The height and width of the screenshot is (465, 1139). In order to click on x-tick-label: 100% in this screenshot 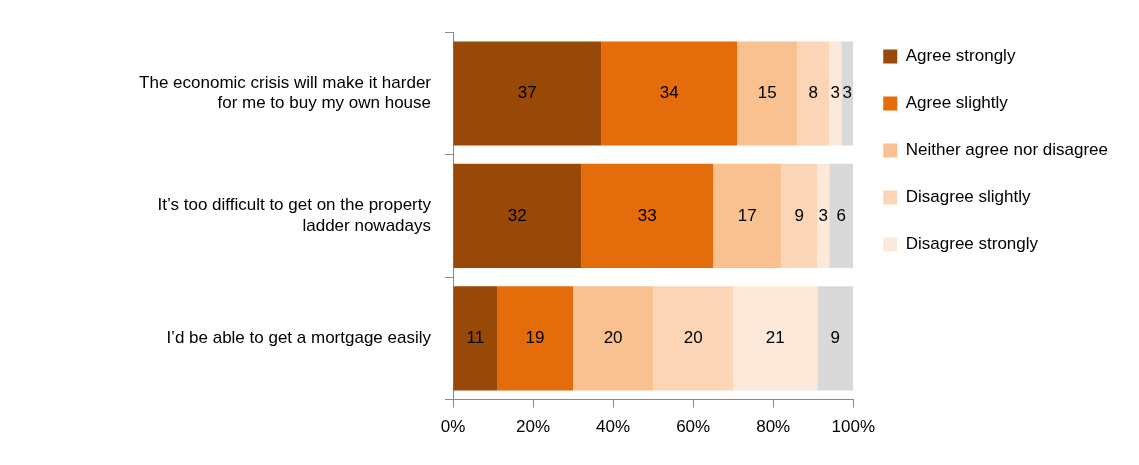, I will do `click(853, 427)`.